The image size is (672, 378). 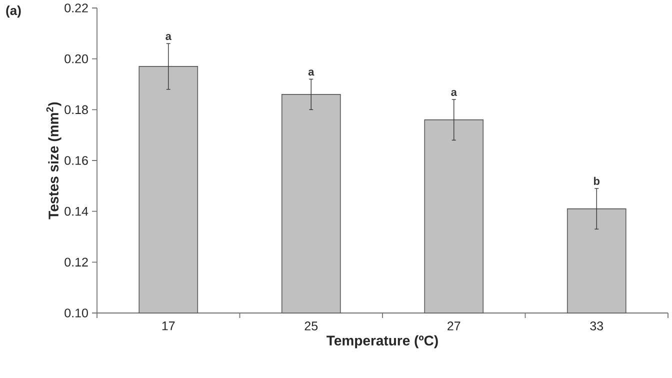 I want to click on y-axis-title: Testes size (mm$^{2}$), so click(x=54, y=161).